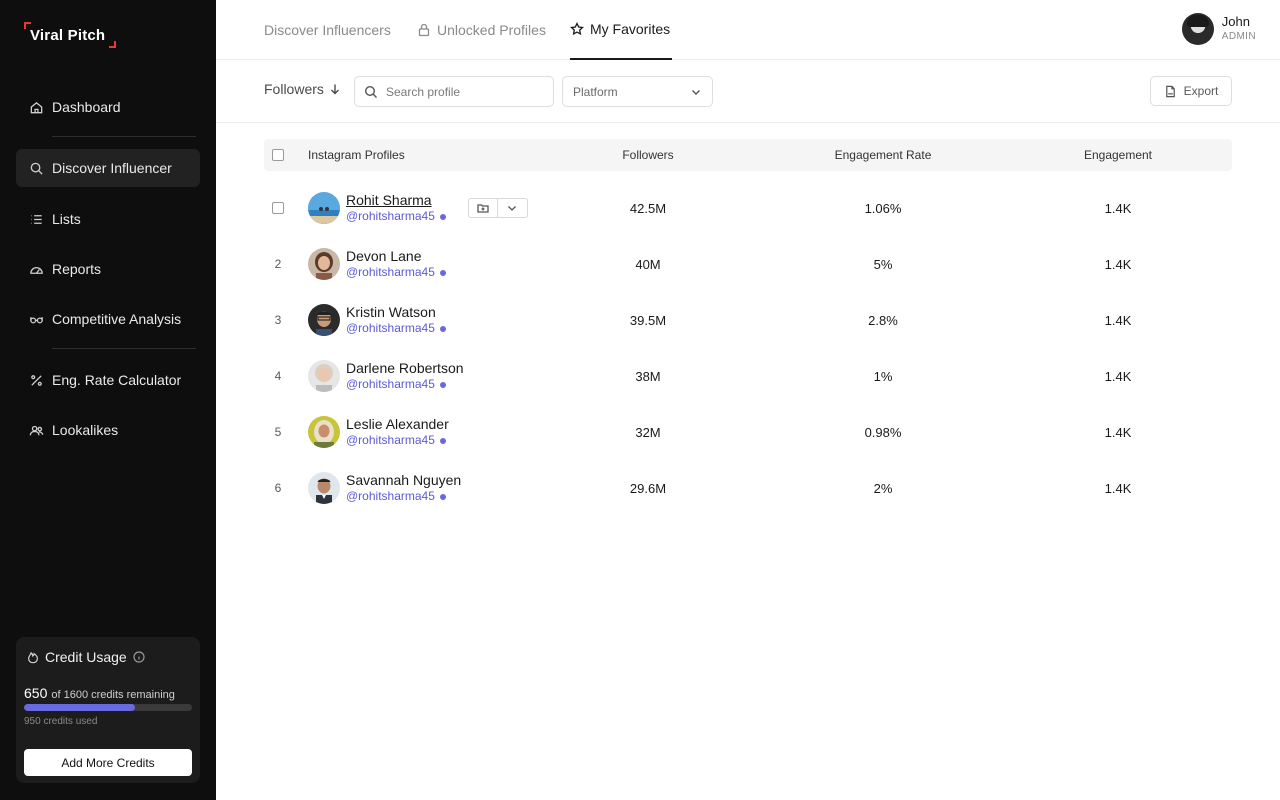 The image size is (1280, 800). Describe the element at coordinates (108, 762) in the screenshot. I see `add-more-credits-button: Add More Credits` at that location.